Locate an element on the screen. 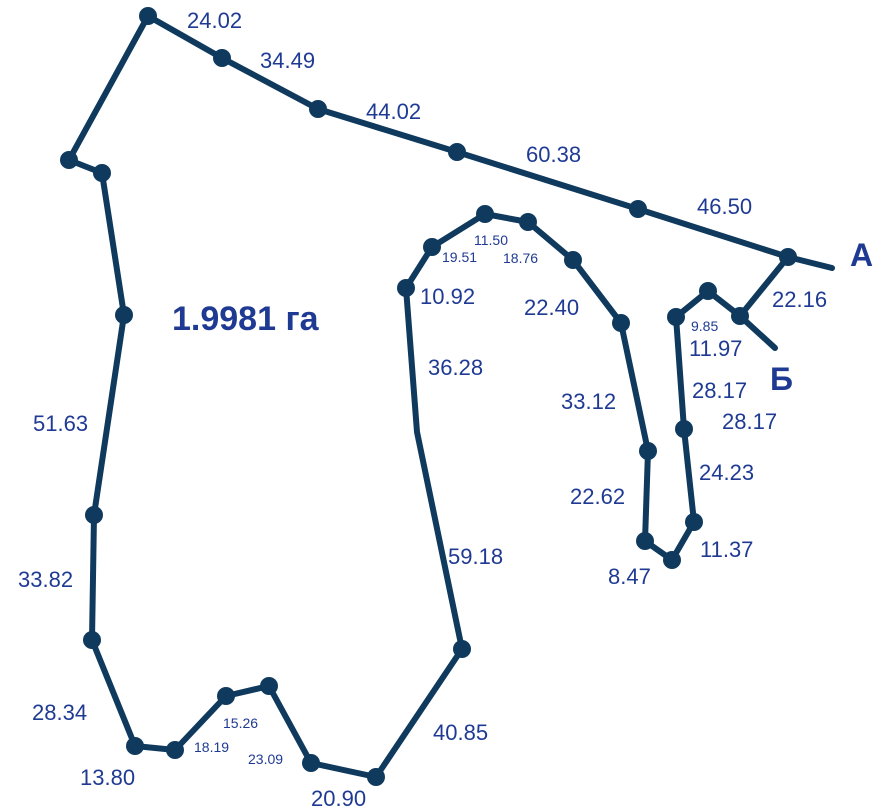 The image size is (880, 812). segment-length-label: 24.23 is located at coordinates (726, 472).